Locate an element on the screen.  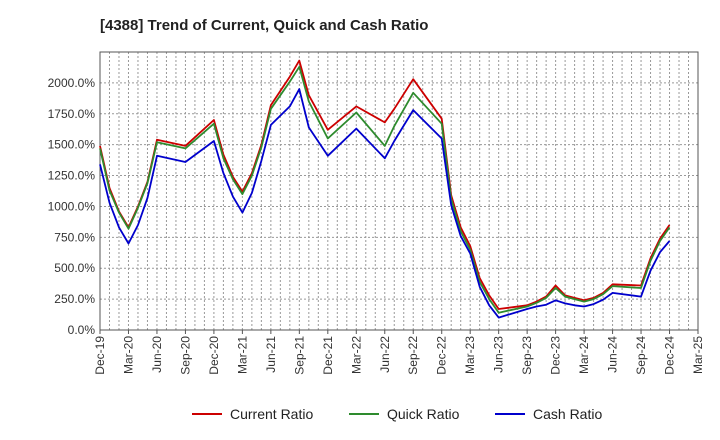
x-tick-label: Dec-21 is located at coordinates (328, 355).